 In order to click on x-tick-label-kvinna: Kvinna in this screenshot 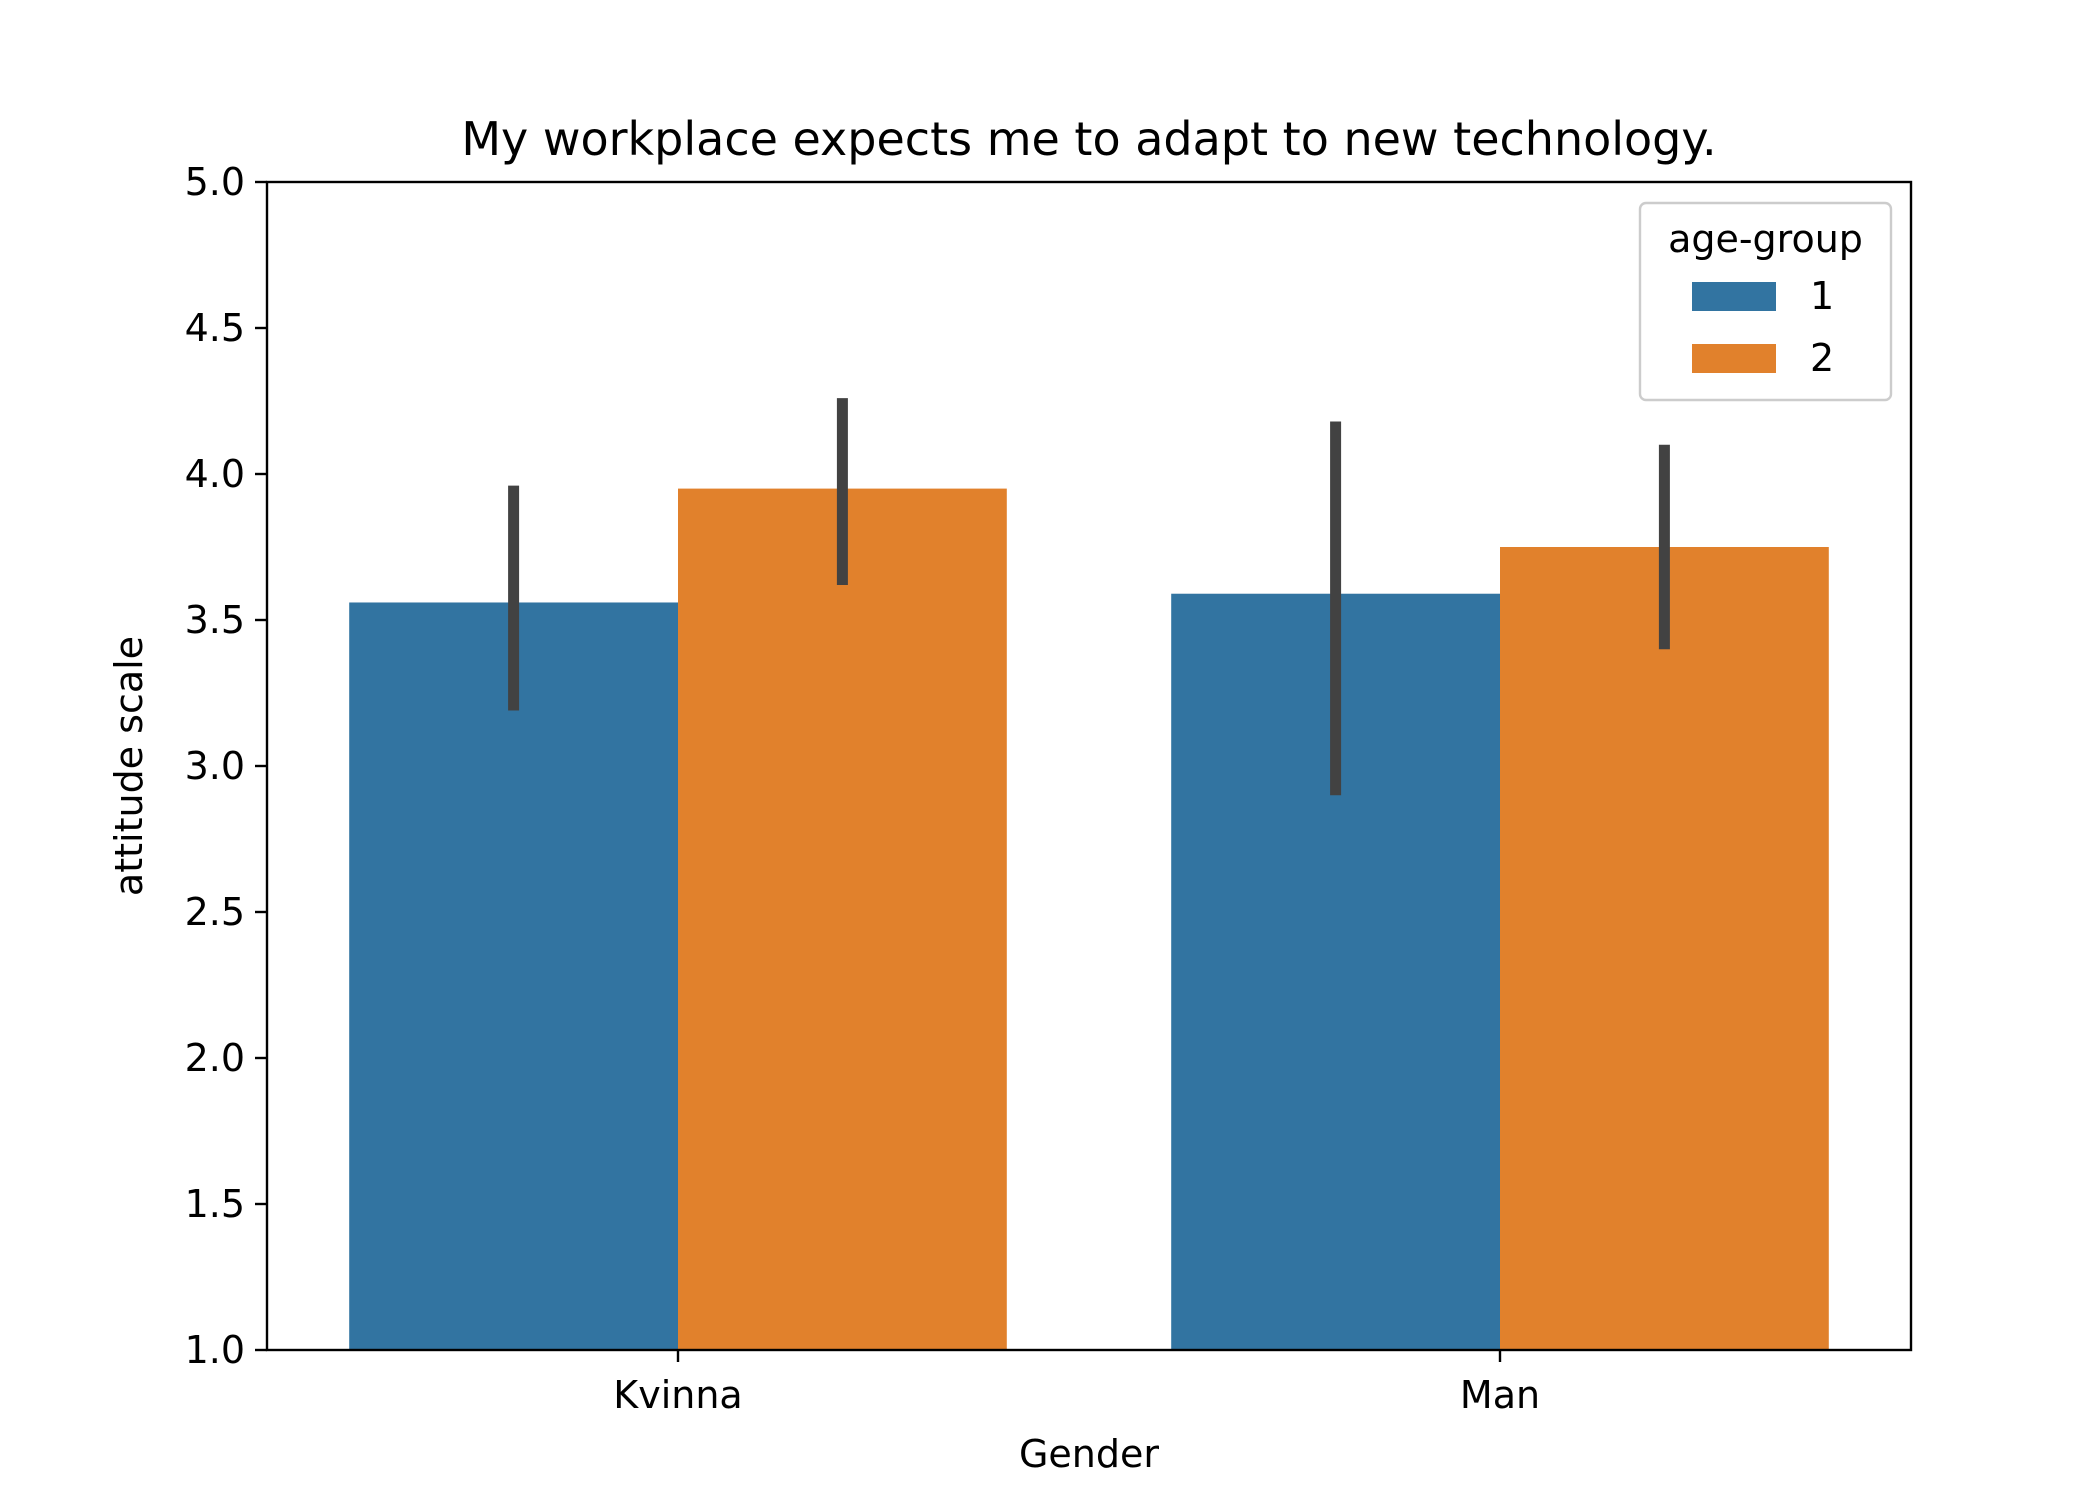, I will do `click(677, 1395)`.